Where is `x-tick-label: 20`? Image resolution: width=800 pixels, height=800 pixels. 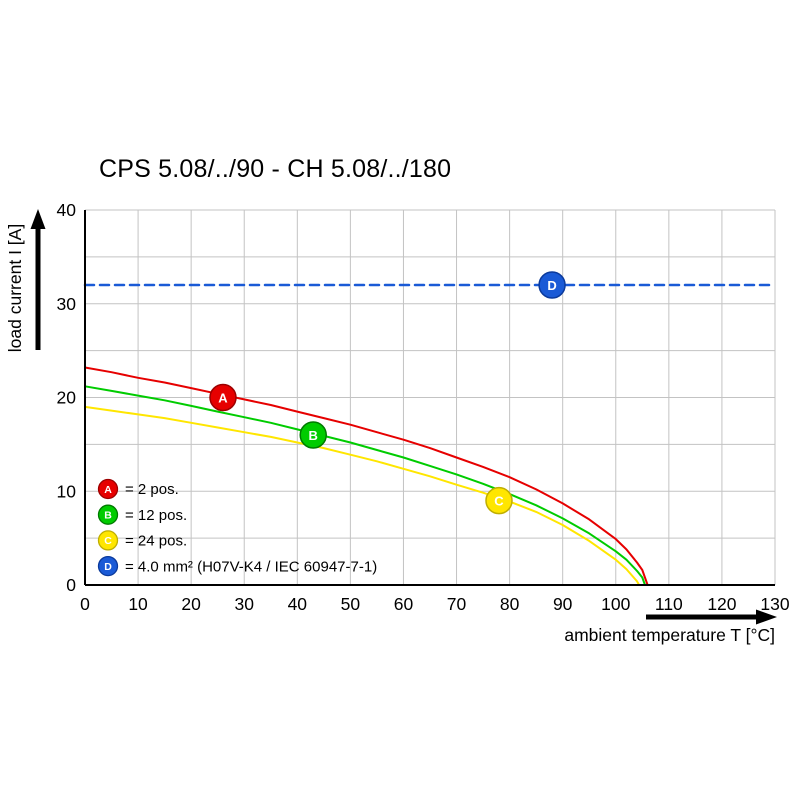
x-tick-label: 20 is located at coordinates (191, 604).